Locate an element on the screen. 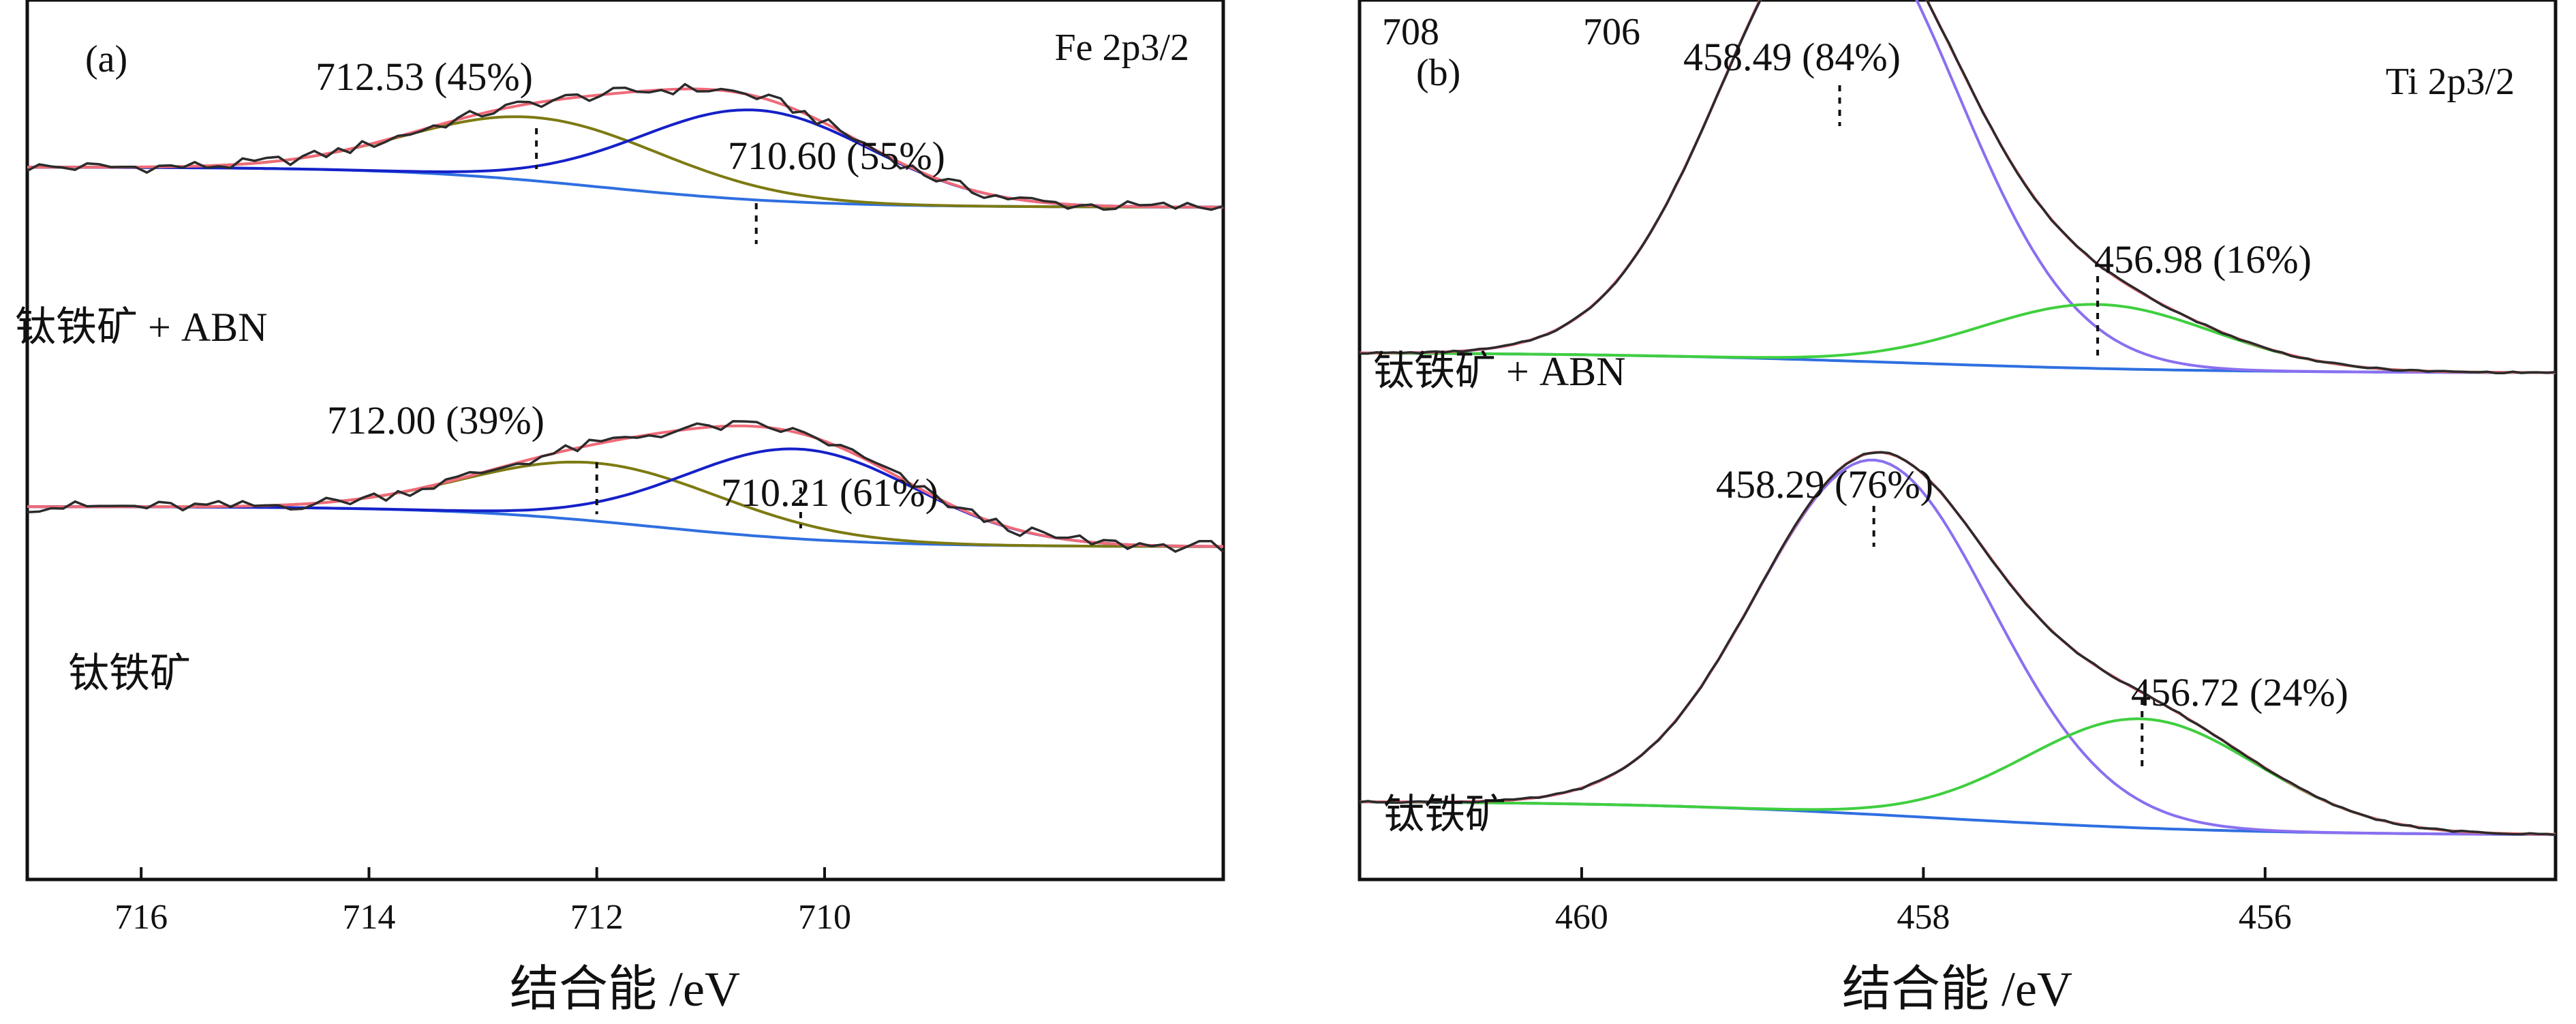 The image size is (2576, 1024). panel-a-lower-sample-label: 钛铁矿 is located at coordinates (129, 673).